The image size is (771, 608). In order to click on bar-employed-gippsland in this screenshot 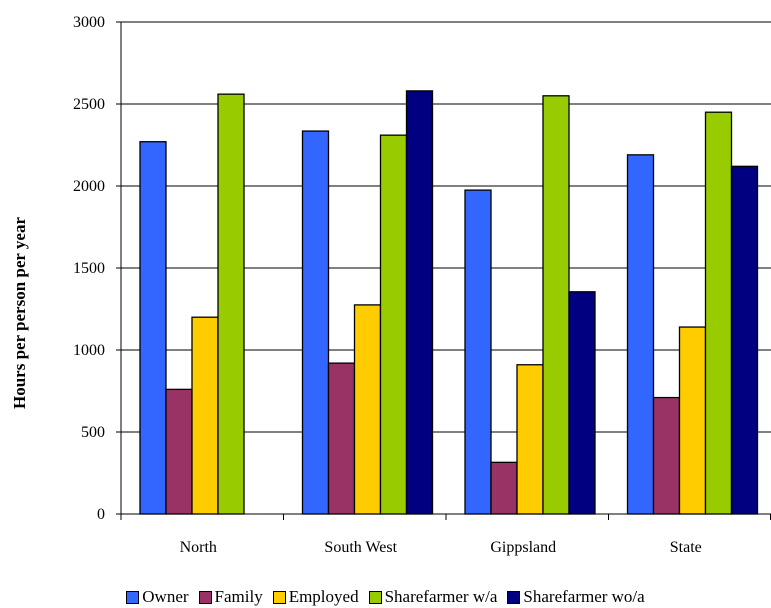, I will do `click(530, 439)`.